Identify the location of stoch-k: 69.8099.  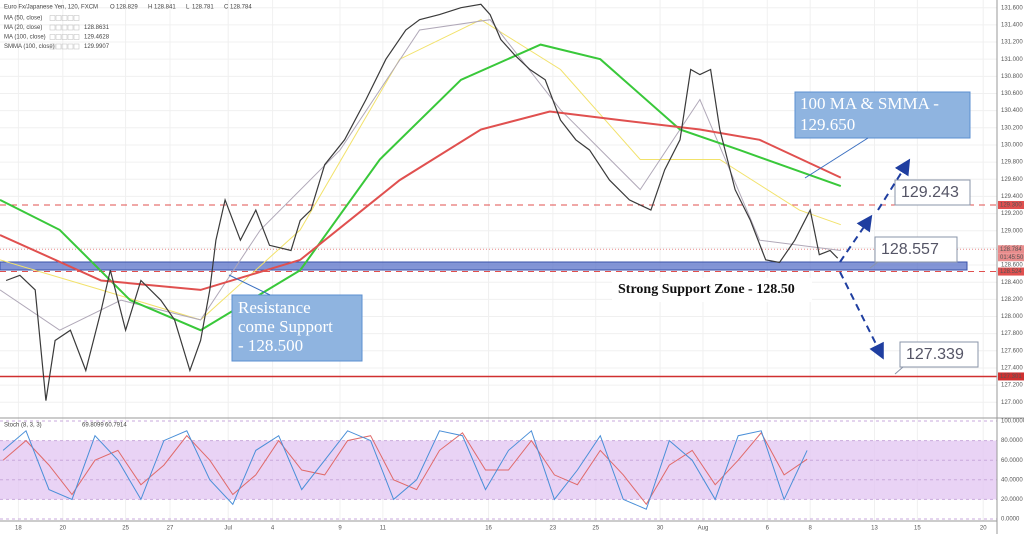
(93, 426).